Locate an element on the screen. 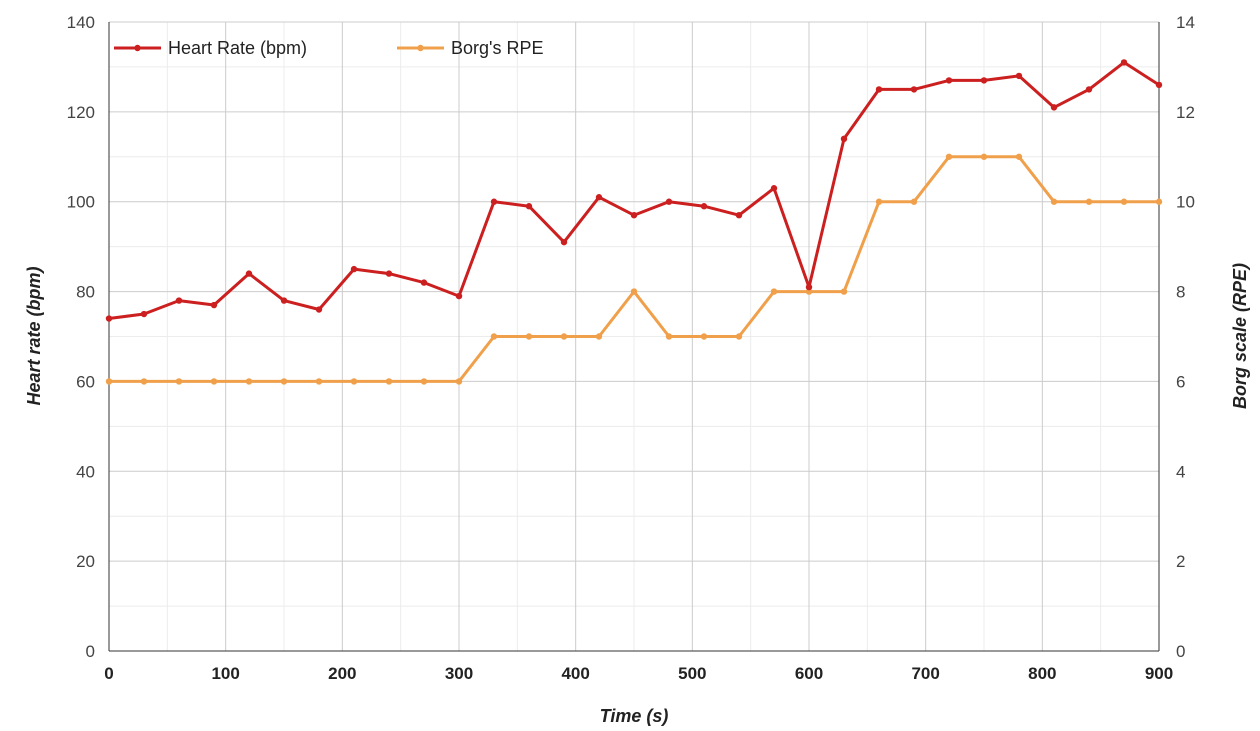 The height and width of the screenshot is (731, 1260). y-left-axis-title: Heart rate (bpm) is located at coordinates (34, 335).